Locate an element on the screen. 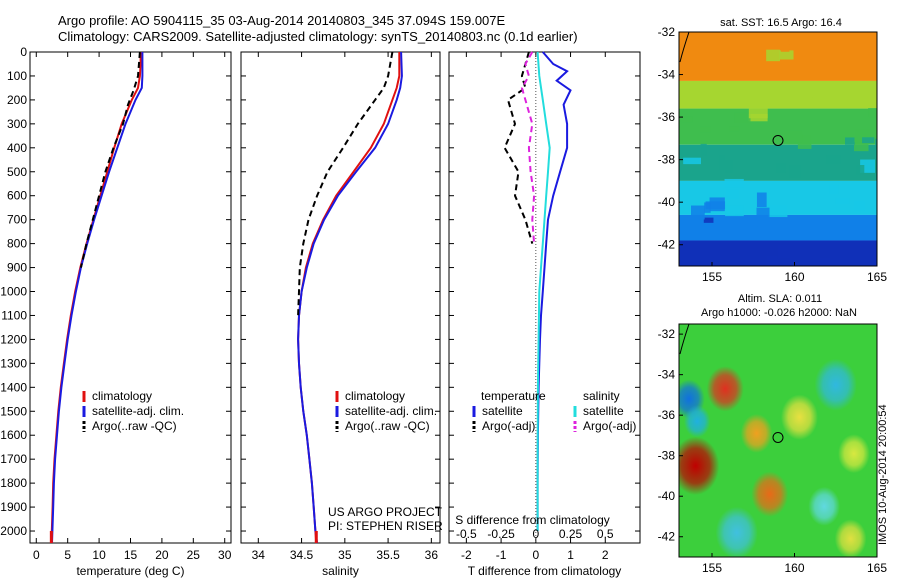  x-axis-label-temperature: temperature (deg C) is located at coordinates (130, 571).